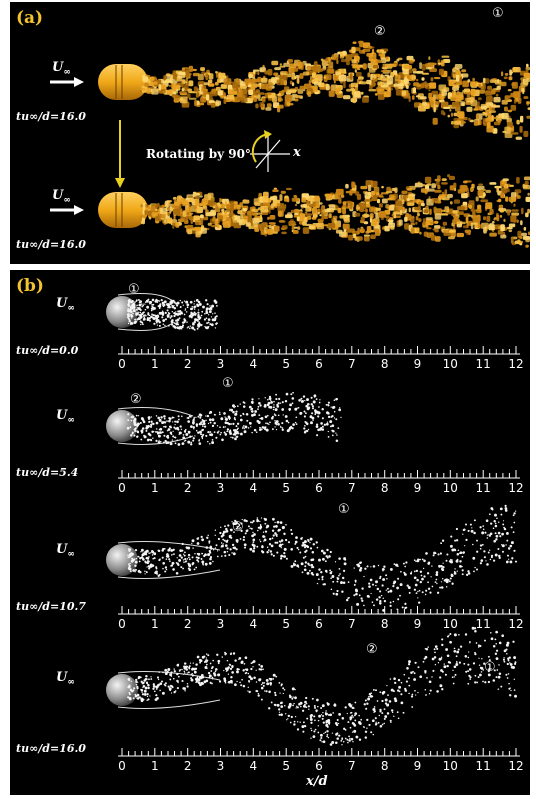  What do you see at coordinates (515, 364) in the screenshot?
I see `tick-label: 12` at bounding box center [515, 364].